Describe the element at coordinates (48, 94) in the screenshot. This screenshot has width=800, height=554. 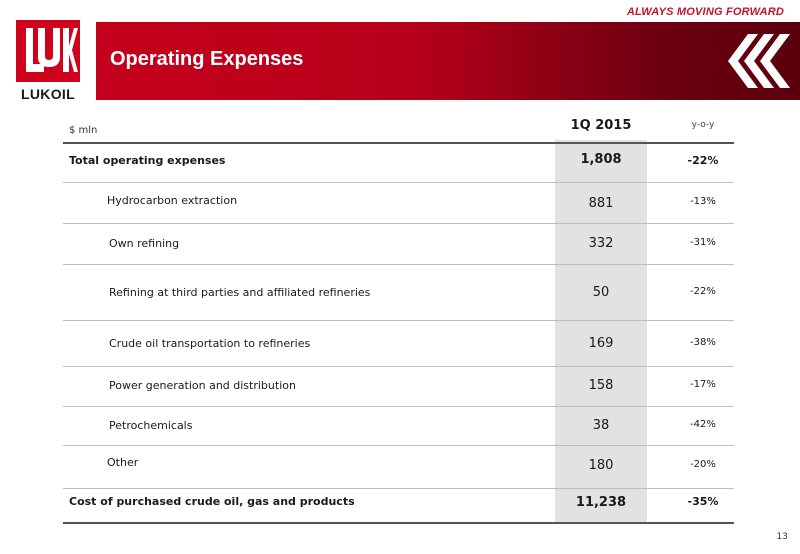
I see `logo-wordmark: LUKOIL` at that location.